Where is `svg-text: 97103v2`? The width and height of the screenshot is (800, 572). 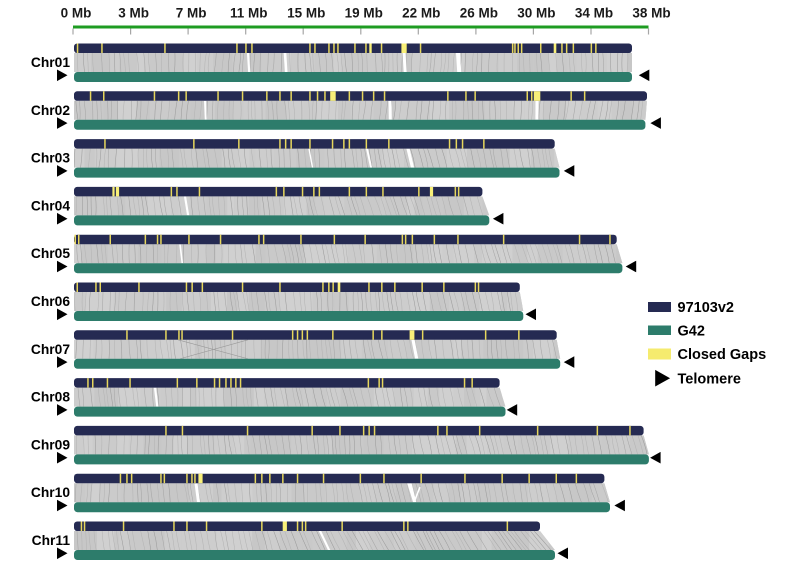
svg-text: 97103v2 is located at coordinates (706, 308).